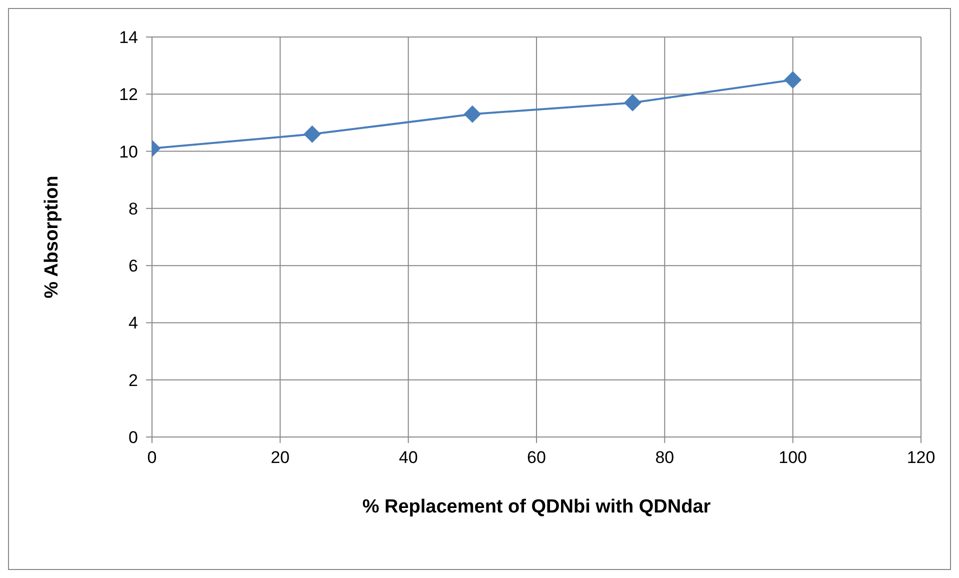 The width and height of the screenshot is (959, 578). Describe the element at coordinates (133, 323) in the screenshot. I see `y-tick-label: 4` at that location.